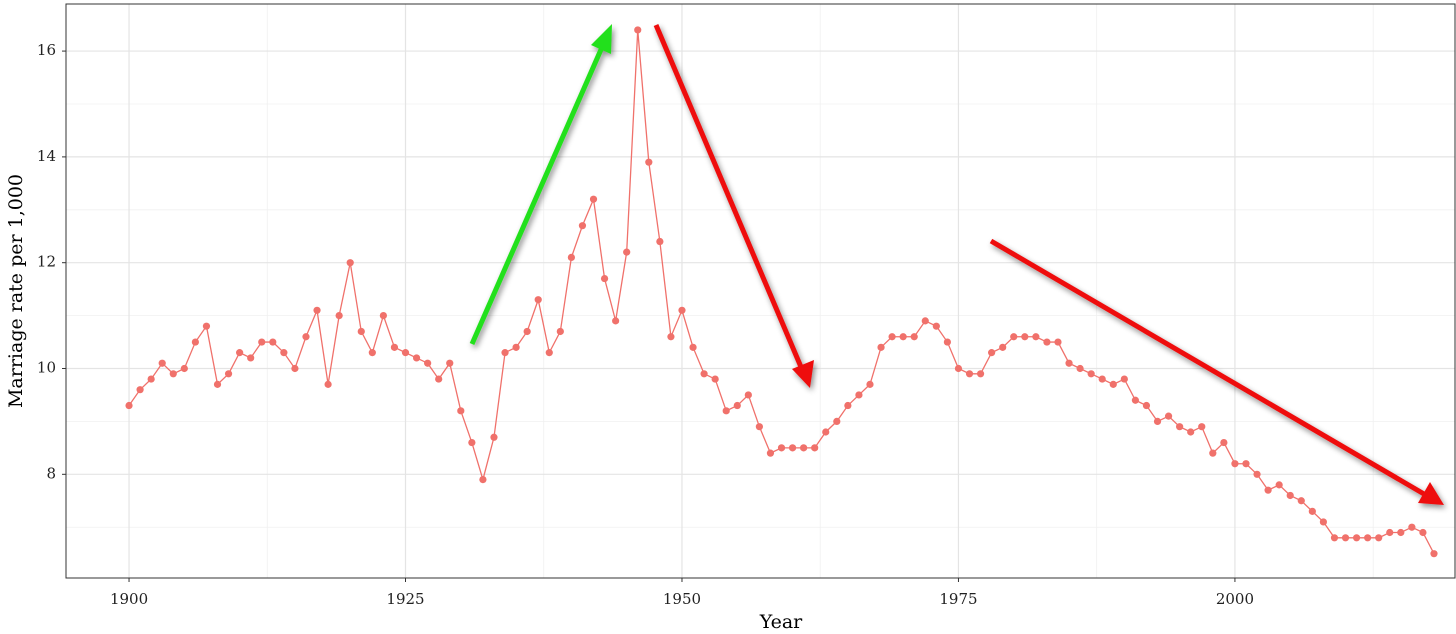 This screenshot has width=1456, height=634. Describe the element at coordinates (733, 206) in the screenshot. I see `arrow-down` at that location.